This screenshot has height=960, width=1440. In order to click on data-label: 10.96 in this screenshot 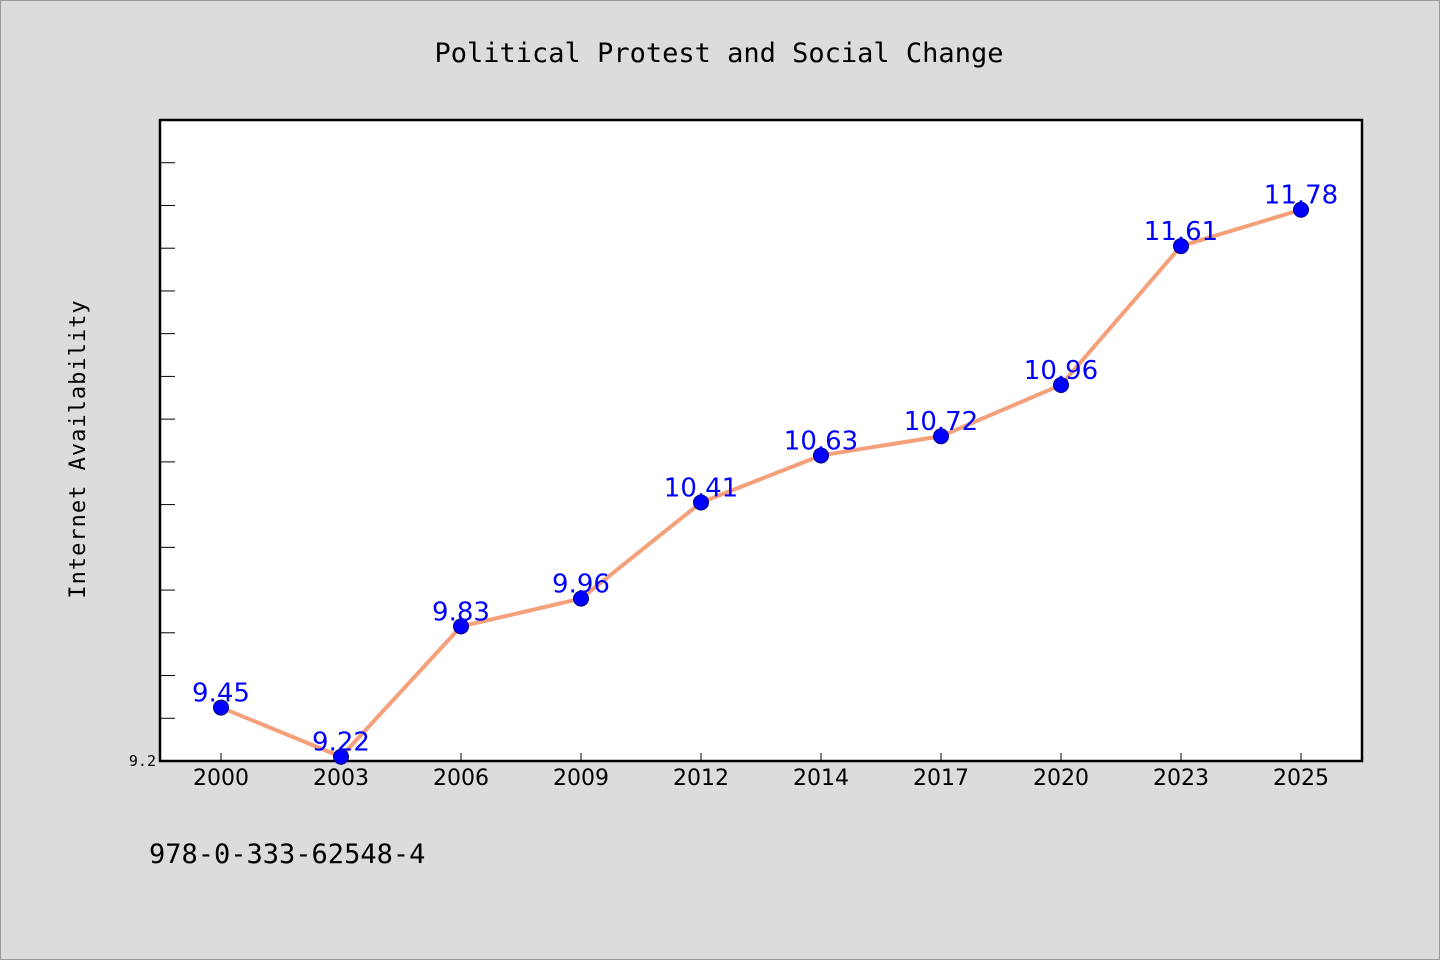, I will do `click(1061, 371)`.